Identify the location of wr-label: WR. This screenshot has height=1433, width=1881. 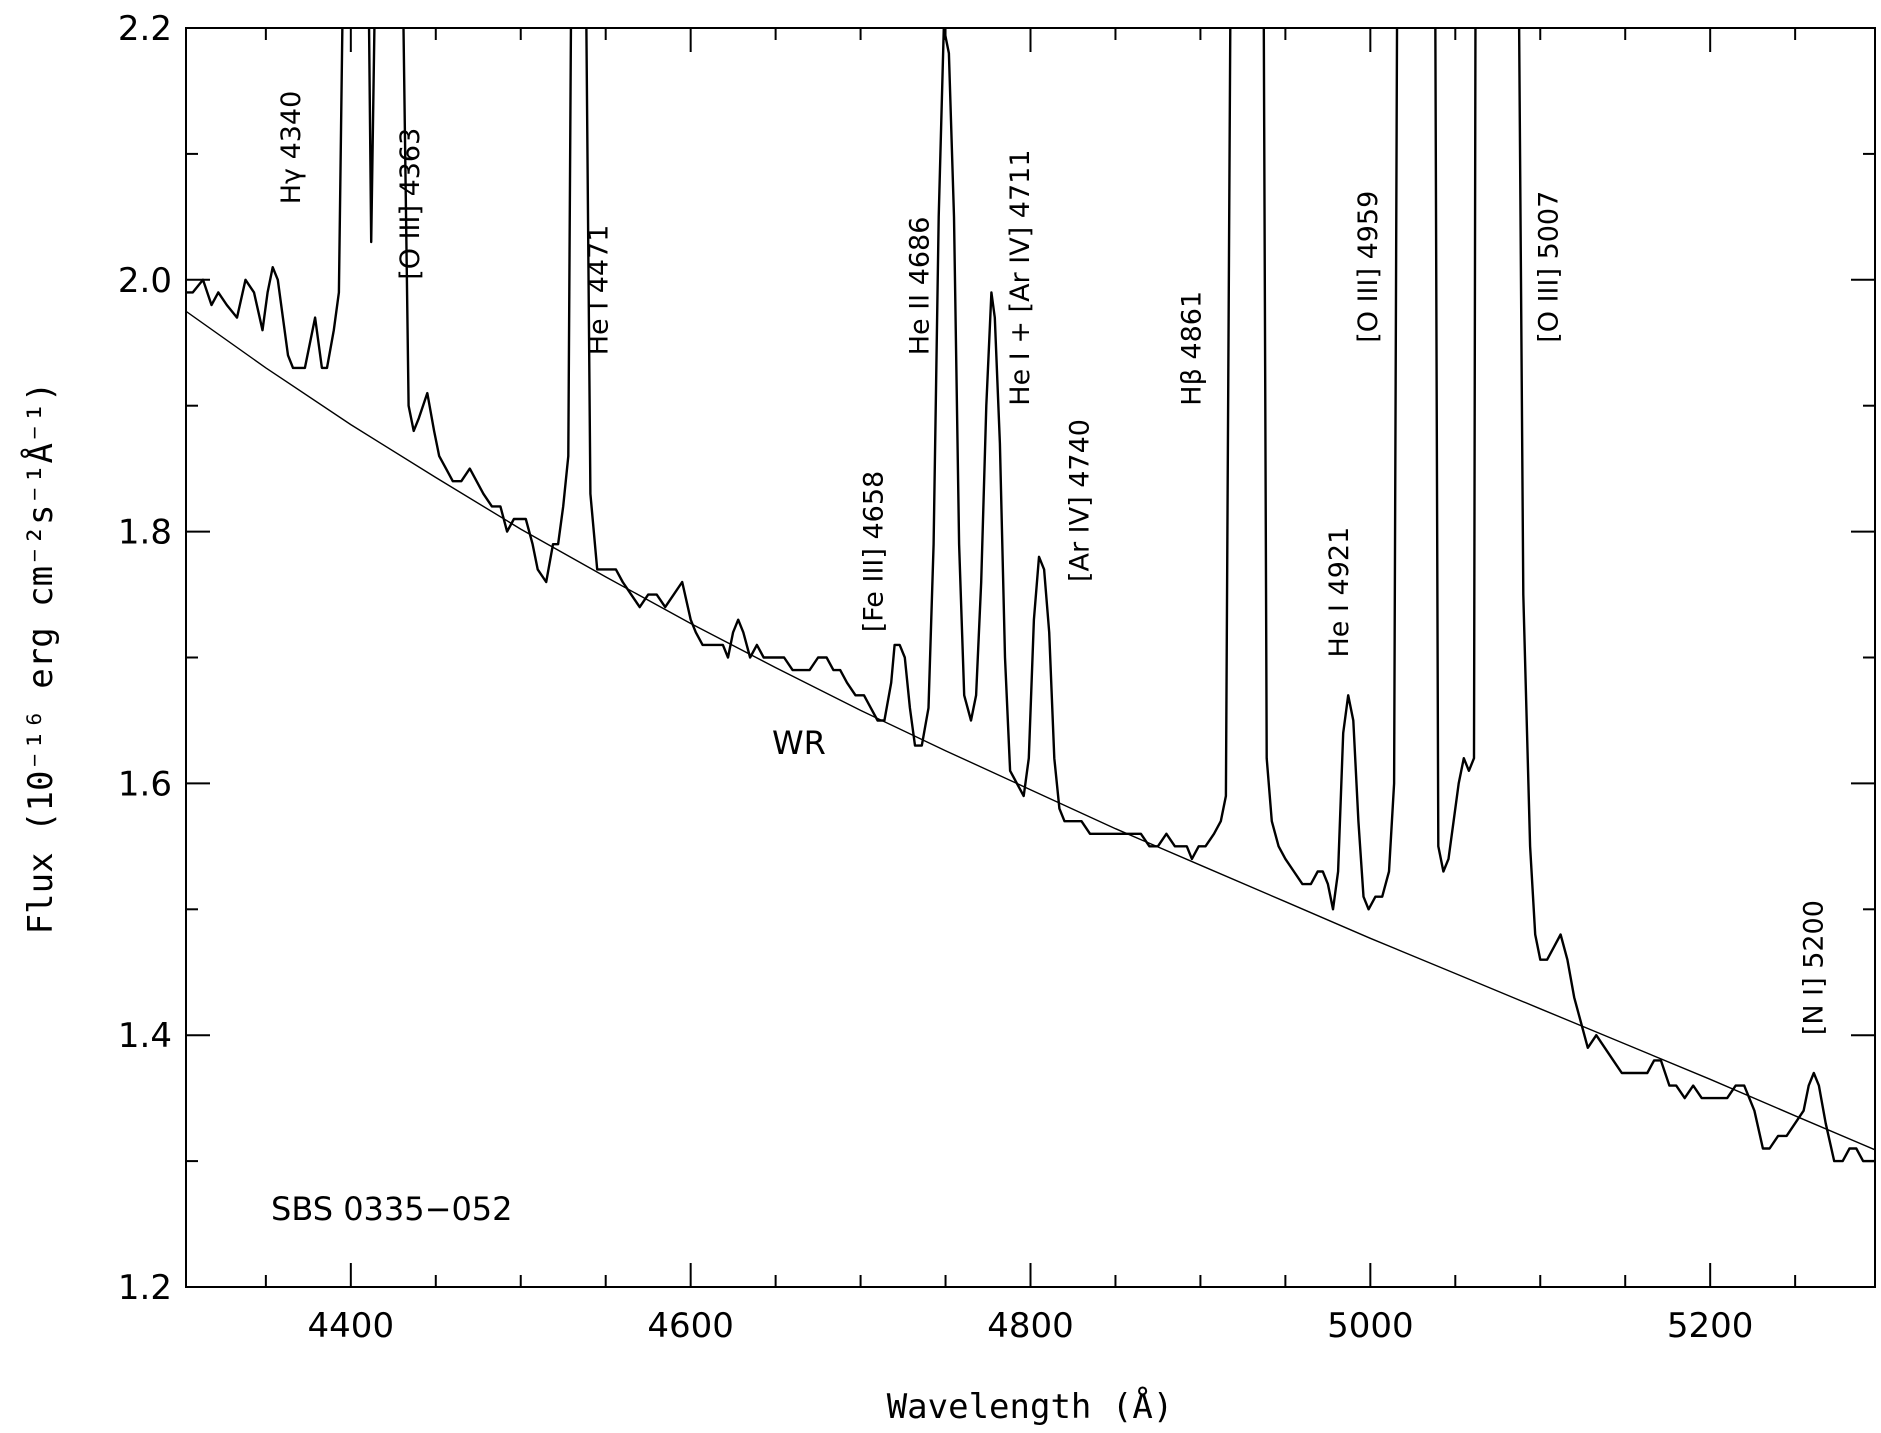
(799, 743).